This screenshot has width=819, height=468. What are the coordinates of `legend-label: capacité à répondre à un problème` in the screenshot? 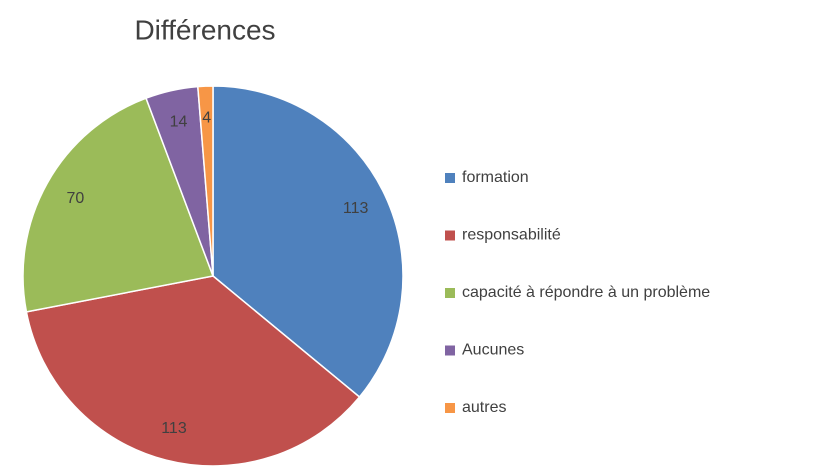 It's located at (586, 292).